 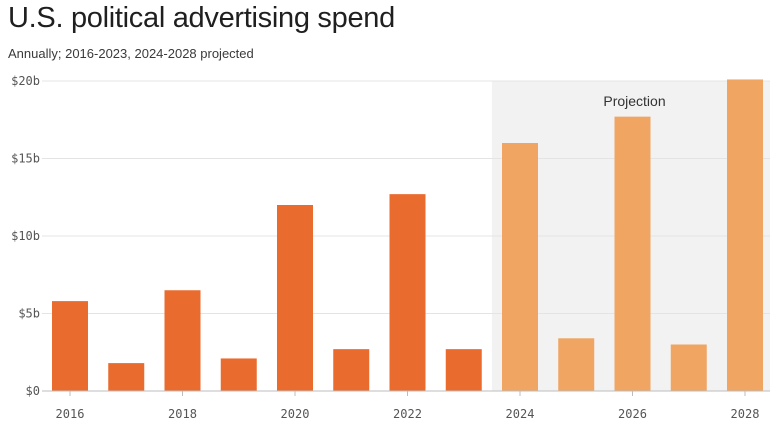 What do you see at coordinates (201, 18) in the screenshot?
I see `chart-title: U.S. political advertising spend` at bounding box center [201, 18].